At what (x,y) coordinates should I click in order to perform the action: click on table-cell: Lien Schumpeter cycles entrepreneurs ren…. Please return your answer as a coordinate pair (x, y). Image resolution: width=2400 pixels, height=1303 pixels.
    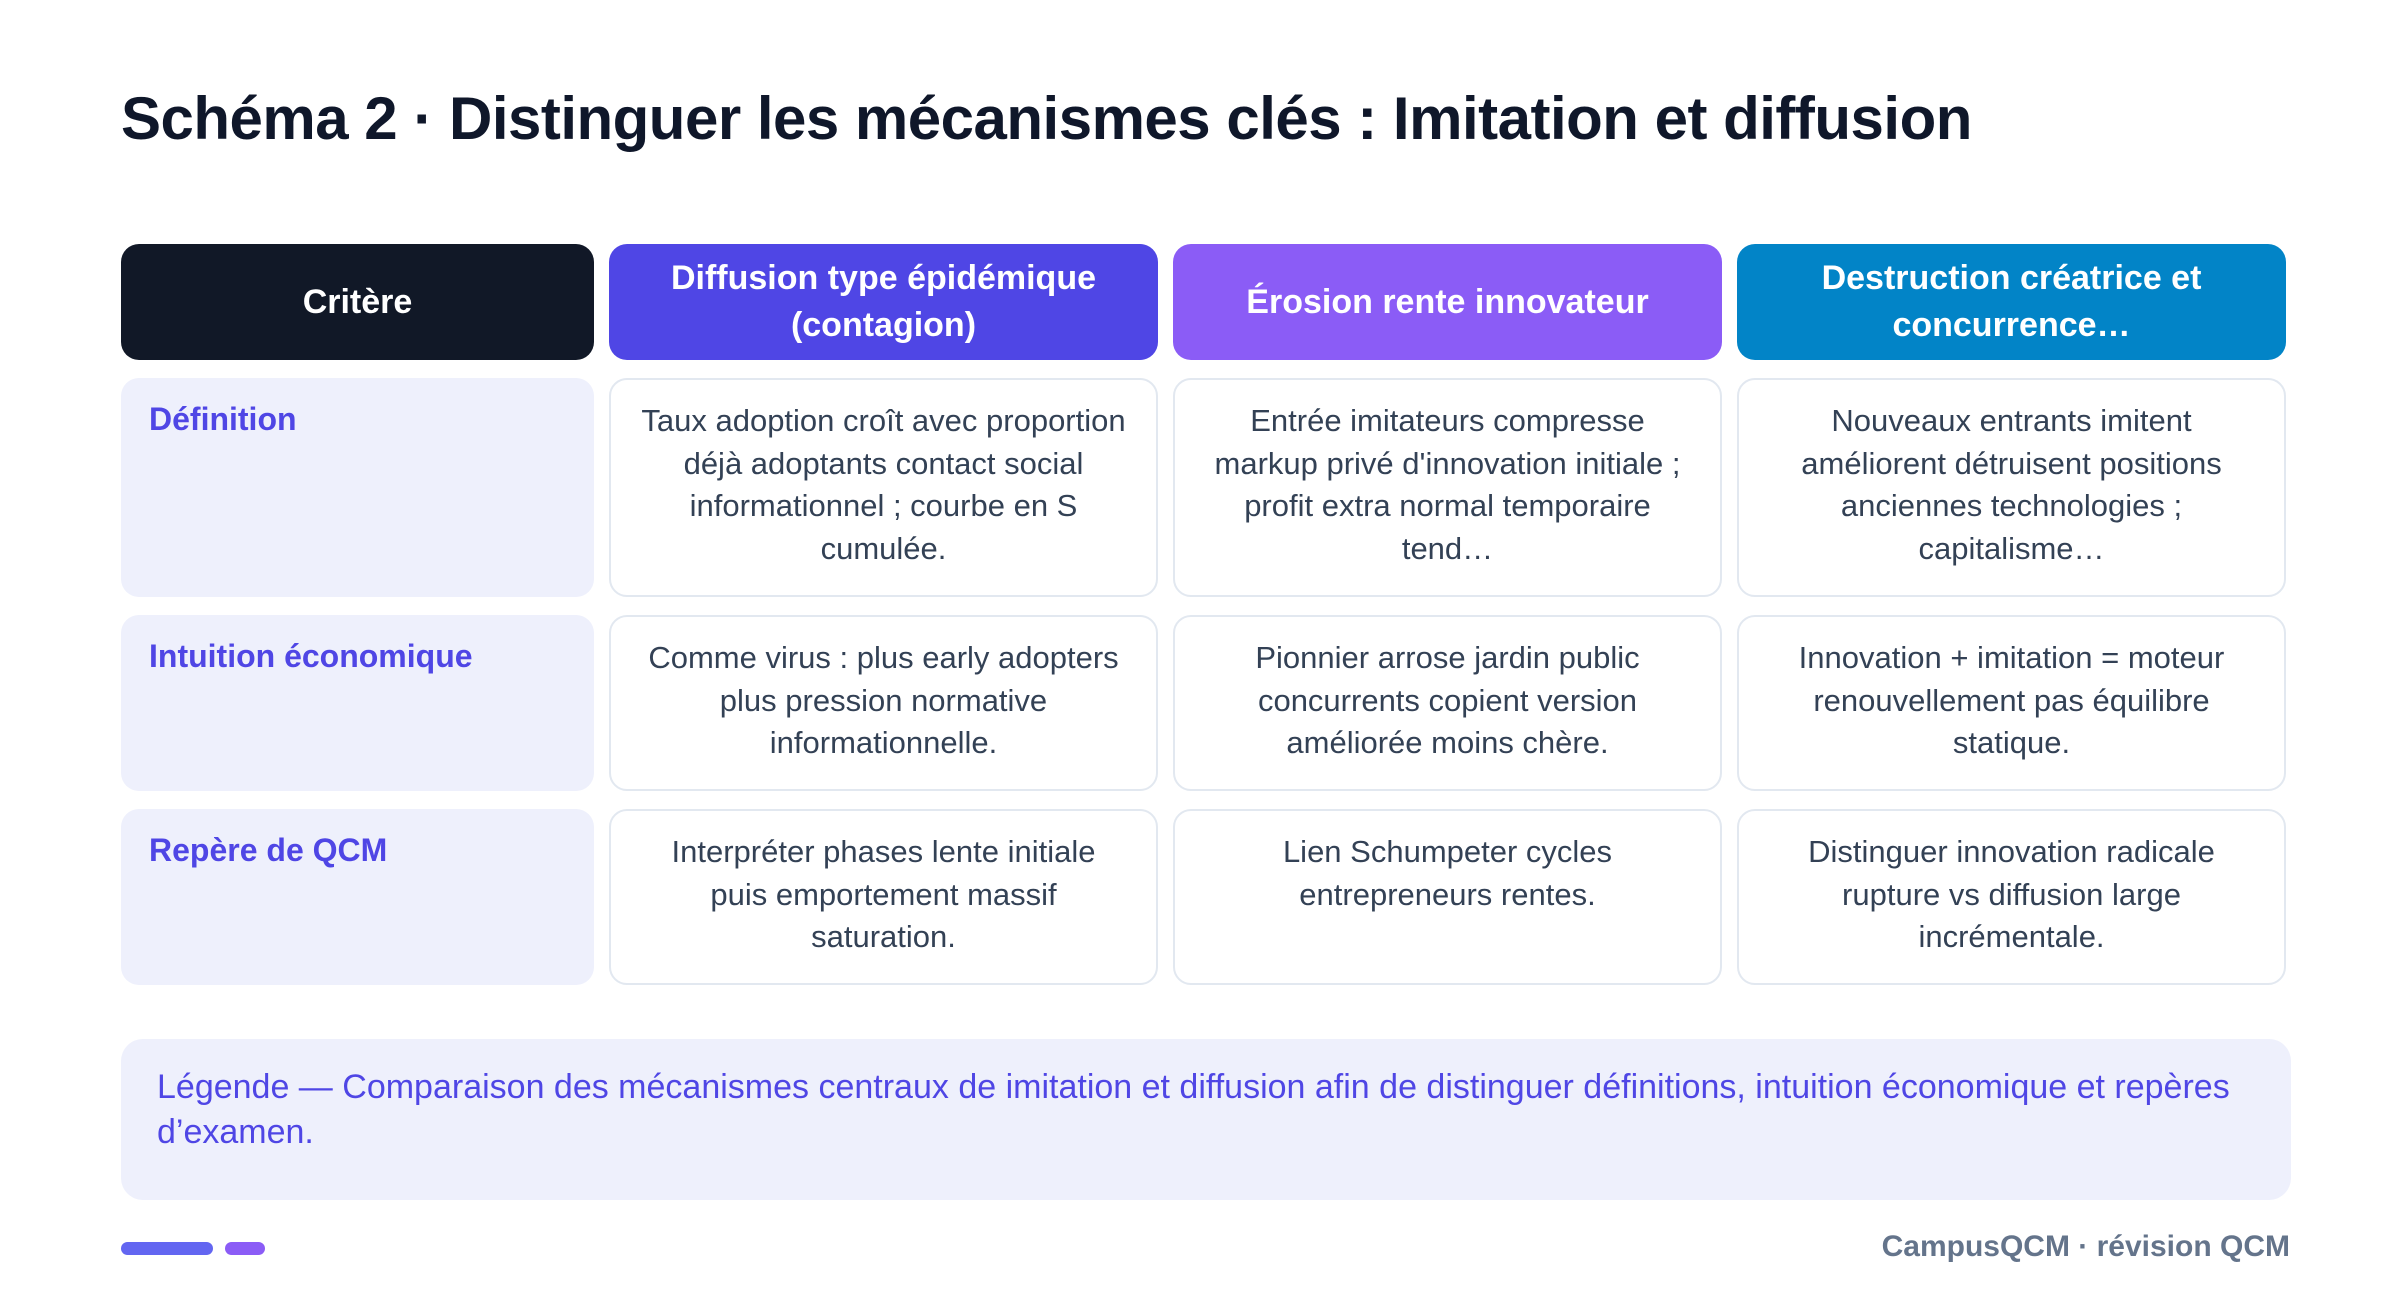
    Looking at the image, I should click on (1447, 897).